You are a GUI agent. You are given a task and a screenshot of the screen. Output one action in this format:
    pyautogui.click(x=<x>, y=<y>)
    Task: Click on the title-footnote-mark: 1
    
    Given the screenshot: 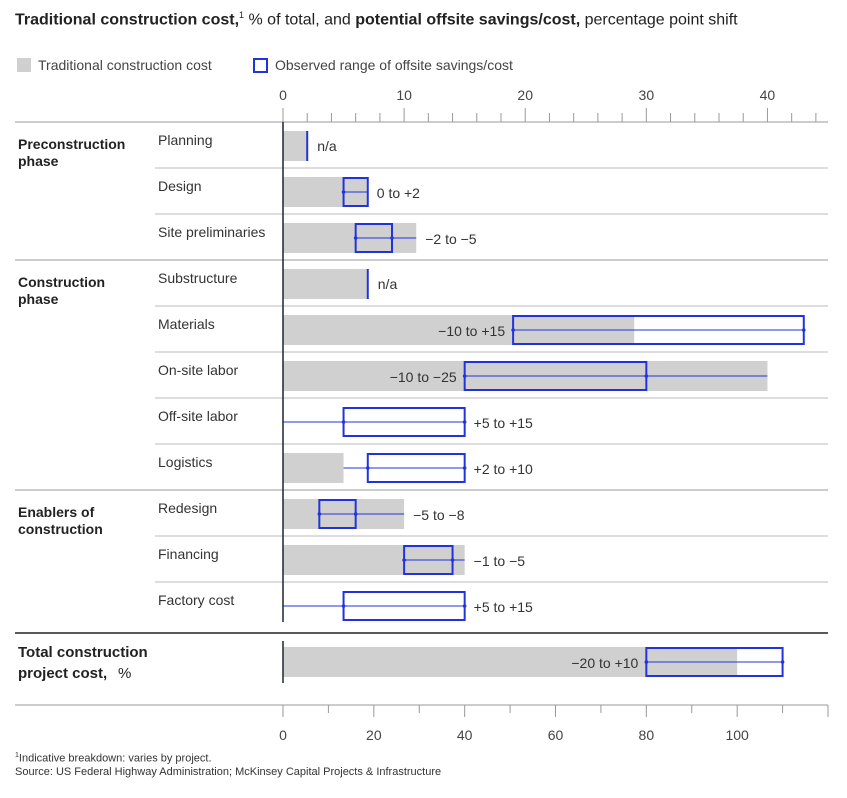 What is the action you would take?
    pyautogui.click(x=242, y=15)
    